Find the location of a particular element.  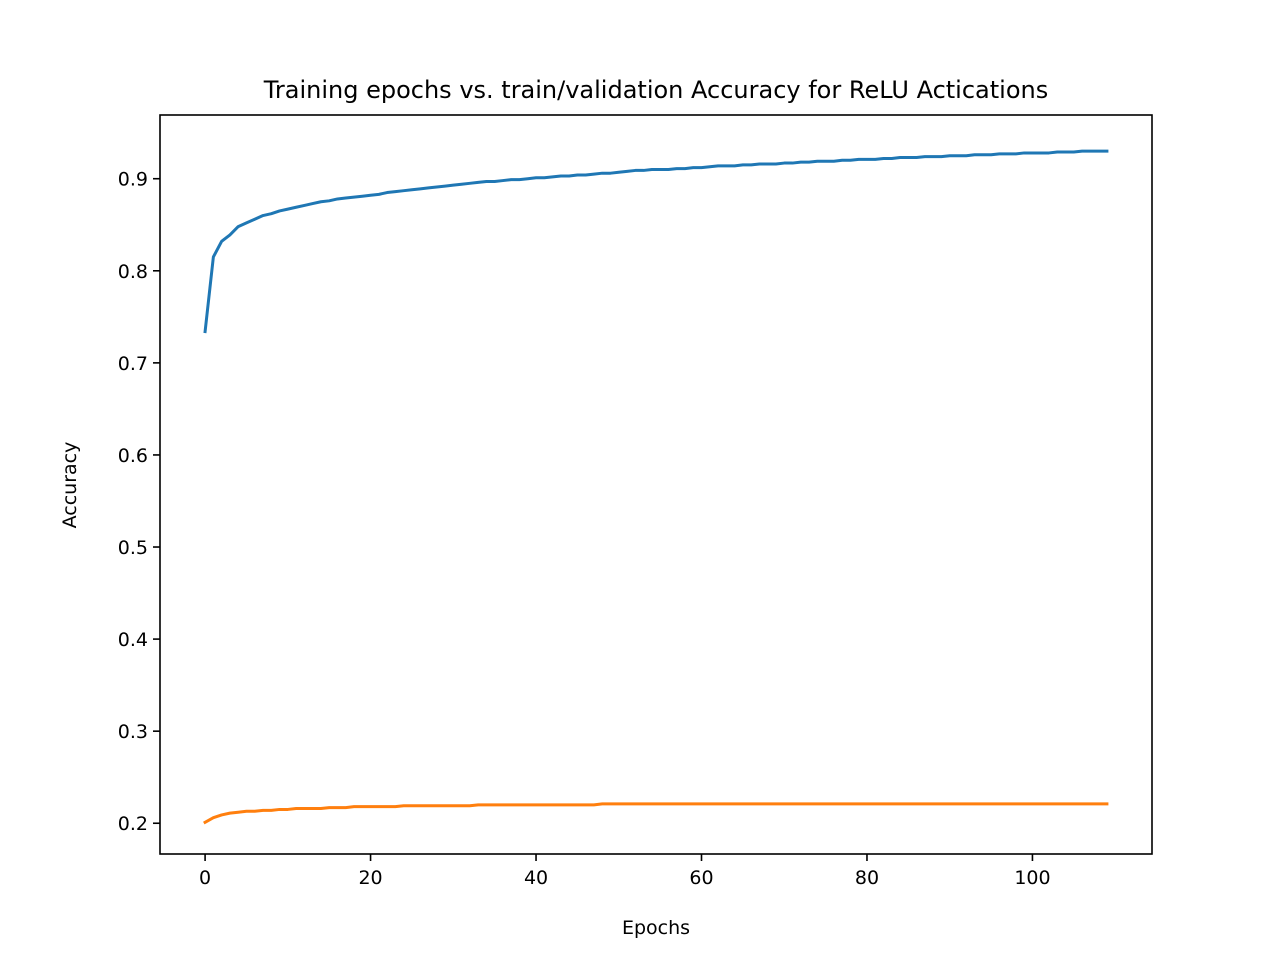

y-tick-label: 0.2 is located at coordinates (133, 824).